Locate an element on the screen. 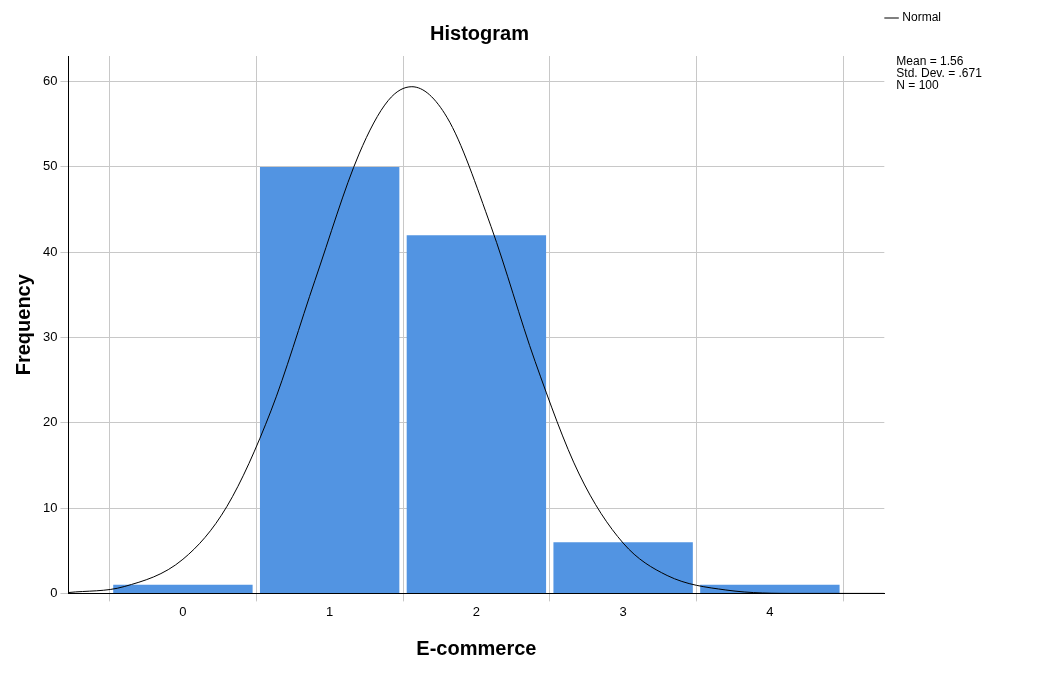 This screenshot has width=1059, height=673. x-tick-label: 0 is located at coordinates (183, 611).